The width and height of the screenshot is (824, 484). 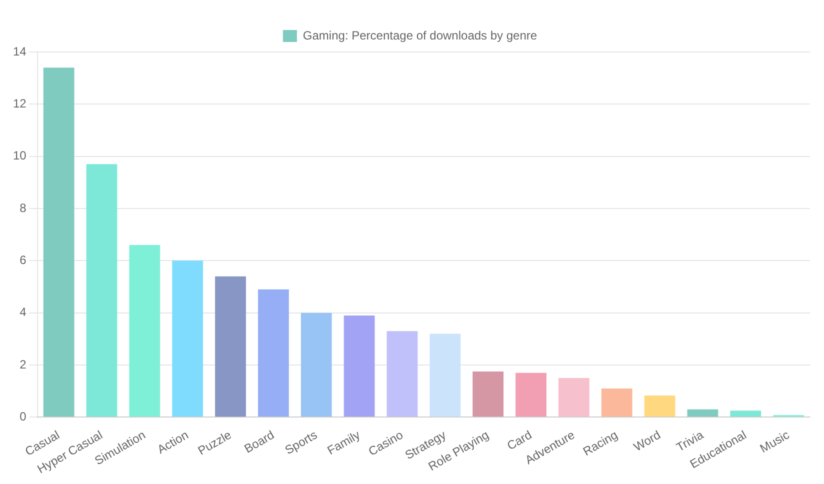 What do you see at coordinates (775, 442) in the screenshot?
I see `x-tick-label: Music` at bounding box center [775, 442].